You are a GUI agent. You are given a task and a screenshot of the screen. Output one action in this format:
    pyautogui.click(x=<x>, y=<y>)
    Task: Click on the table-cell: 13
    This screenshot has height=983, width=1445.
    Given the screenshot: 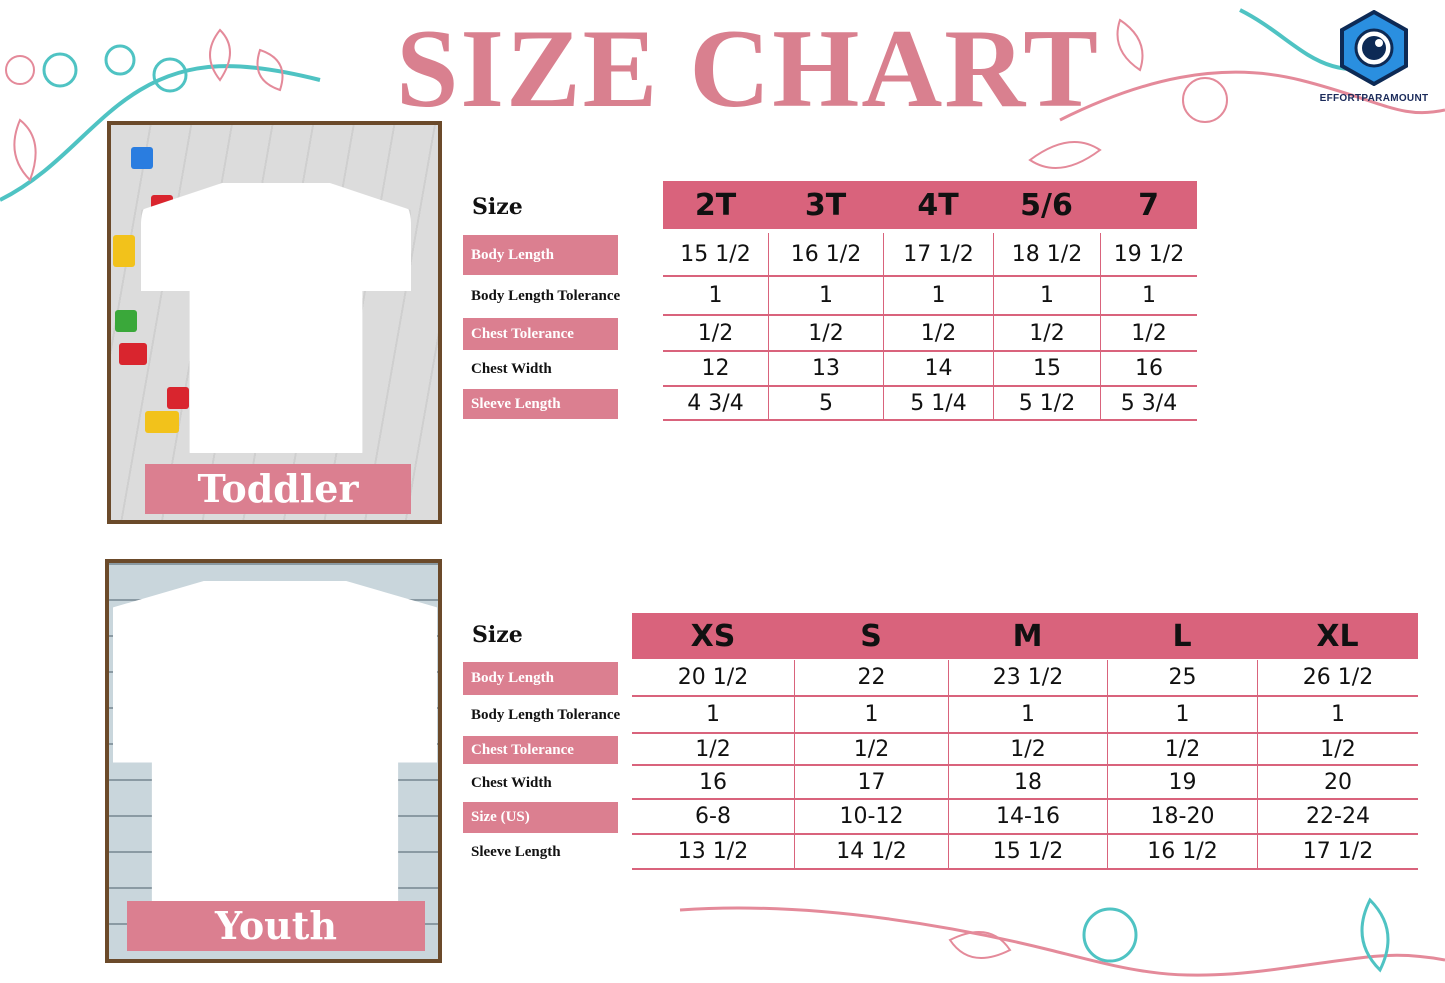 What is the action you would take?
    pyautogui.click(x=825, y=368)
    